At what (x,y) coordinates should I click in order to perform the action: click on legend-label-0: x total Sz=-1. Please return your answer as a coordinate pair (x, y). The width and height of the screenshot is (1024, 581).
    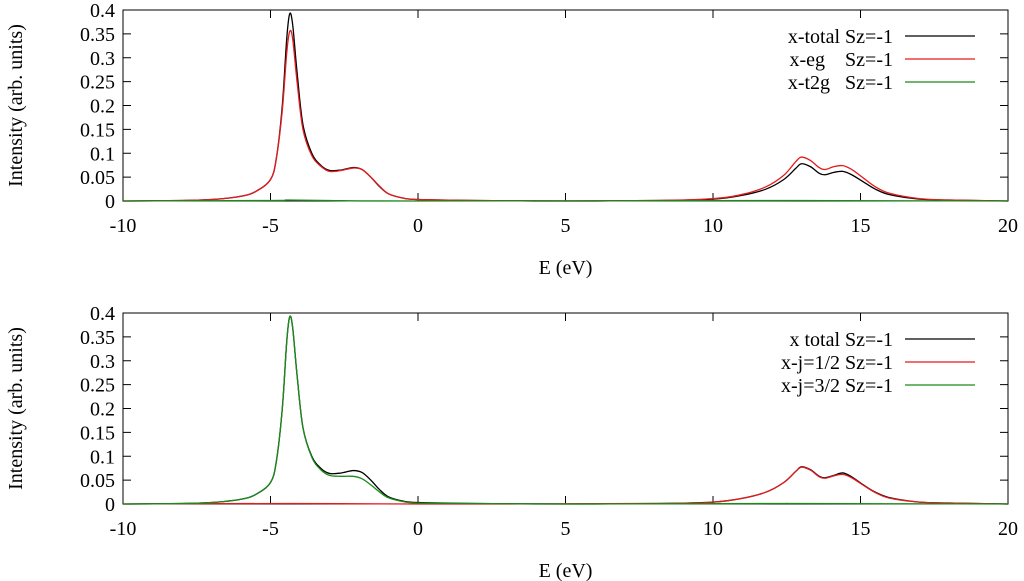
    Looking at the image, I should click on (842, 340).